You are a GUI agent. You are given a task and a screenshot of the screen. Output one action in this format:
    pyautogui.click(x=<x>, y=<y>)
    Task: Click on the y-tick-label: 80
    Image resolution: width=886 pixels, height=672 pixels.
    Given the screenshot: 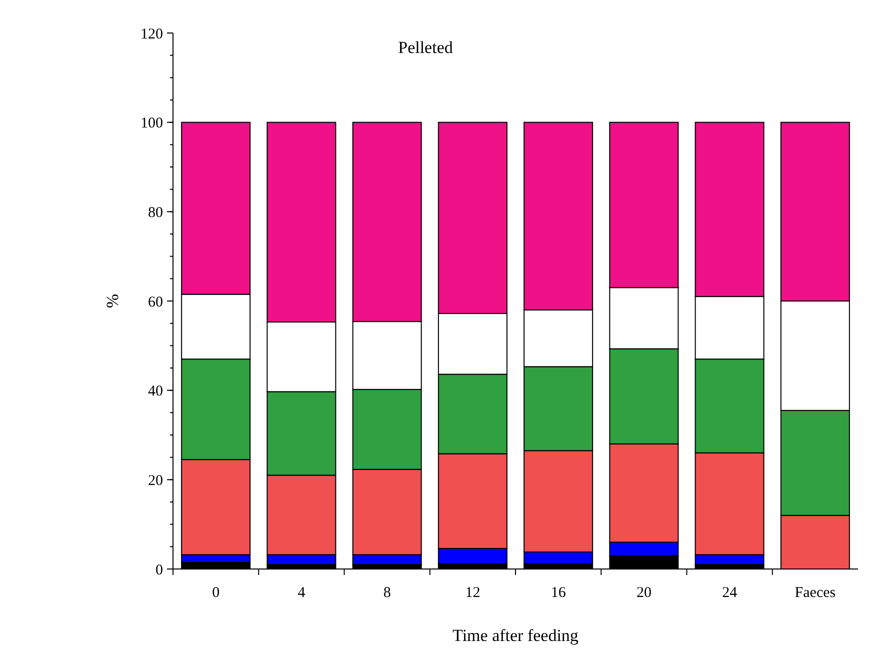 What is the action you would take?
    pyautogui.click(x=155, y=212)
    